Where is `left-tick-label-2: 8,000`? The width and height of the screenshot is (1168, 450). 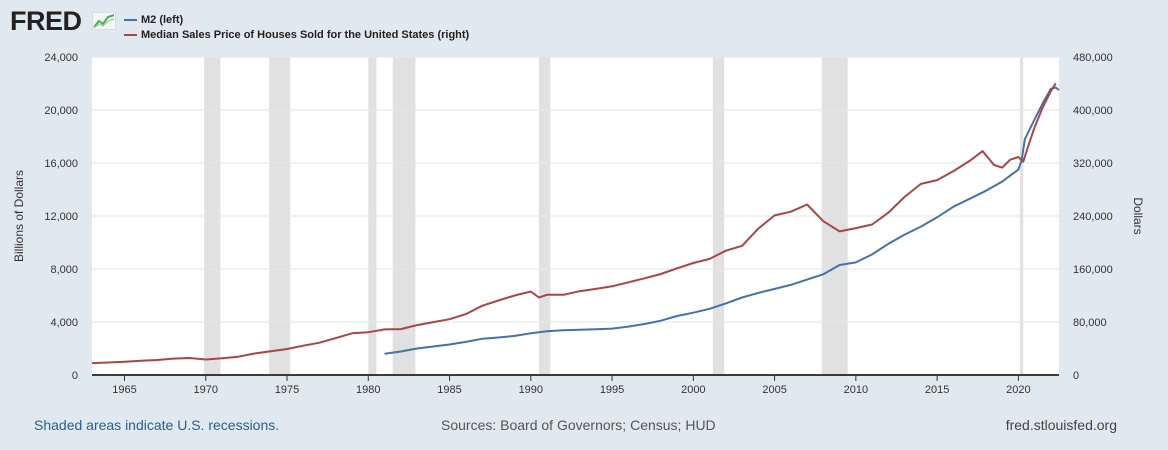 left-tick-label-2: 8,000 is located at coordinates (64, 270).